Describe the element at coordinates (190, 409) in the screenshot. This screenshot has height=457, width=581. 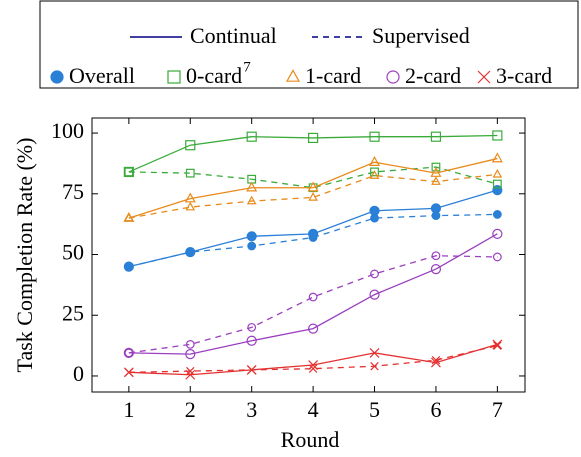
I see `x-tick-label: 2` at that location.